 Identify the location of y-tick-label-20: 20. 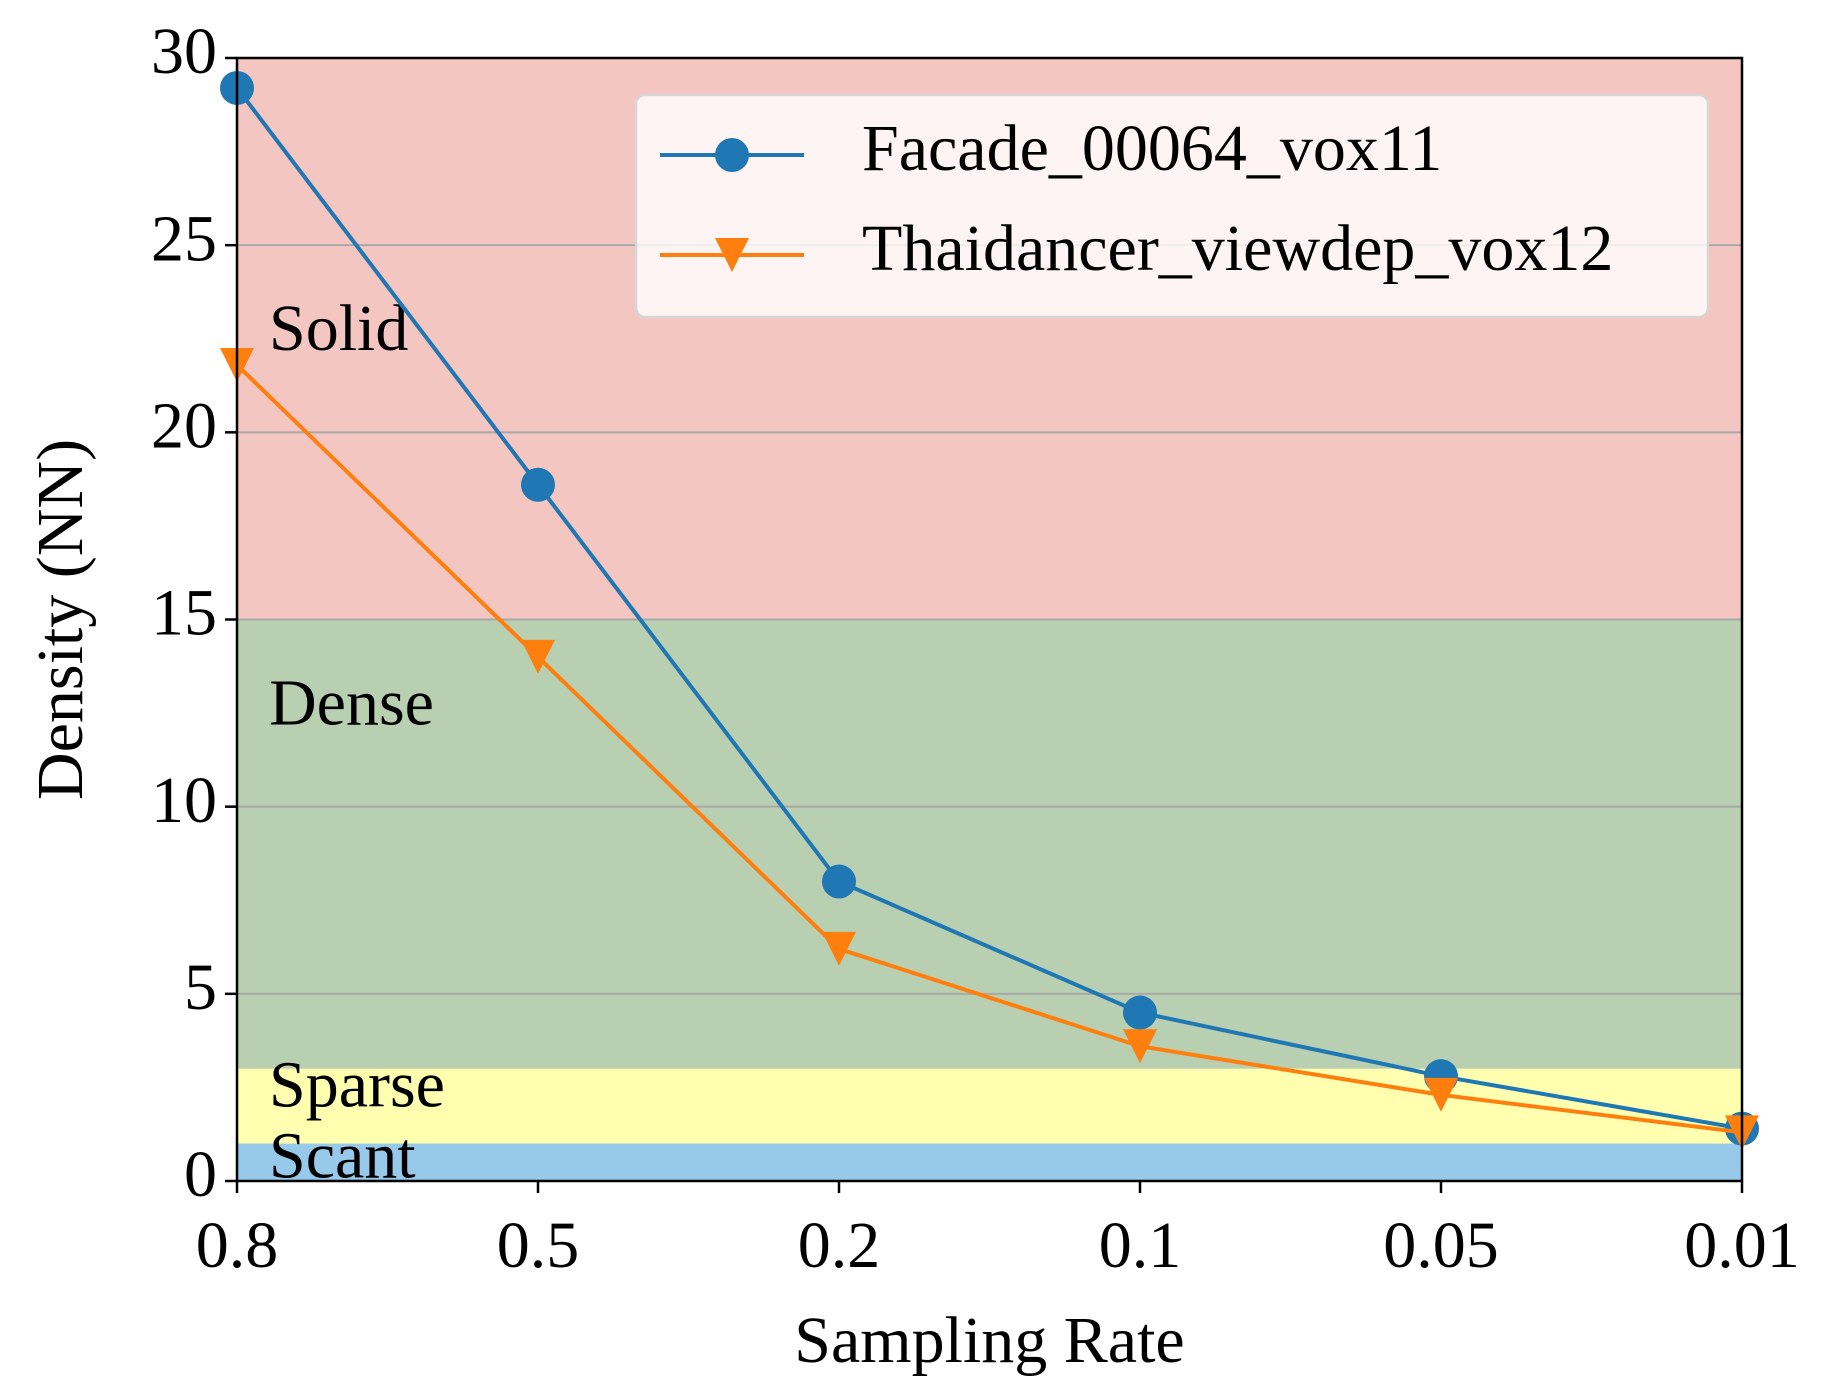
(184, 425).